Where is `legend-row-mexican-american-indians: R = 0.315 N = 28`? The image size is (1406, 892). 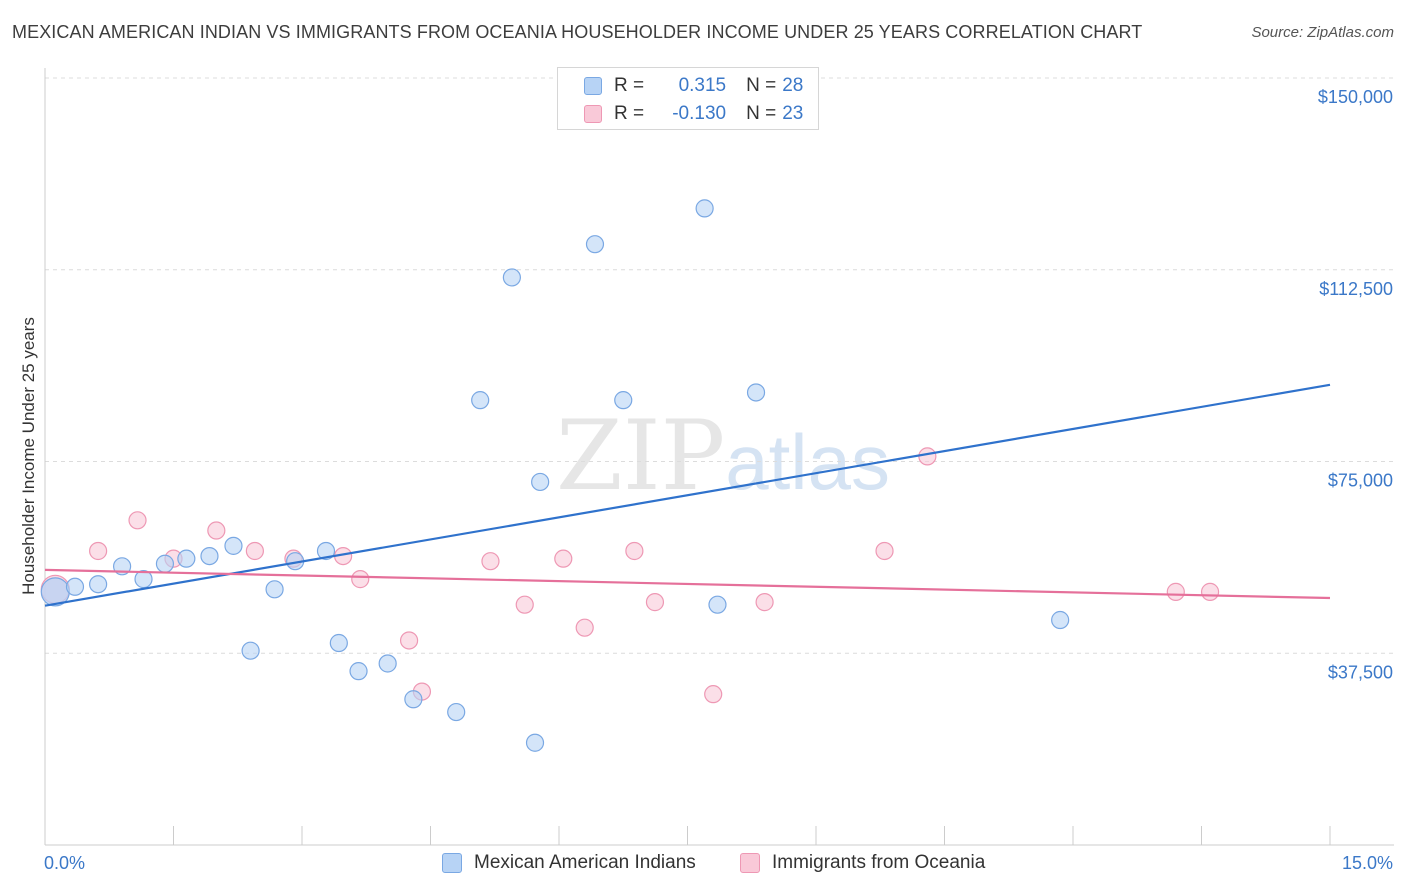 legend-row-mexican-american-indians: R = 0.315 N = 28 is located at coordinates (693, 86).